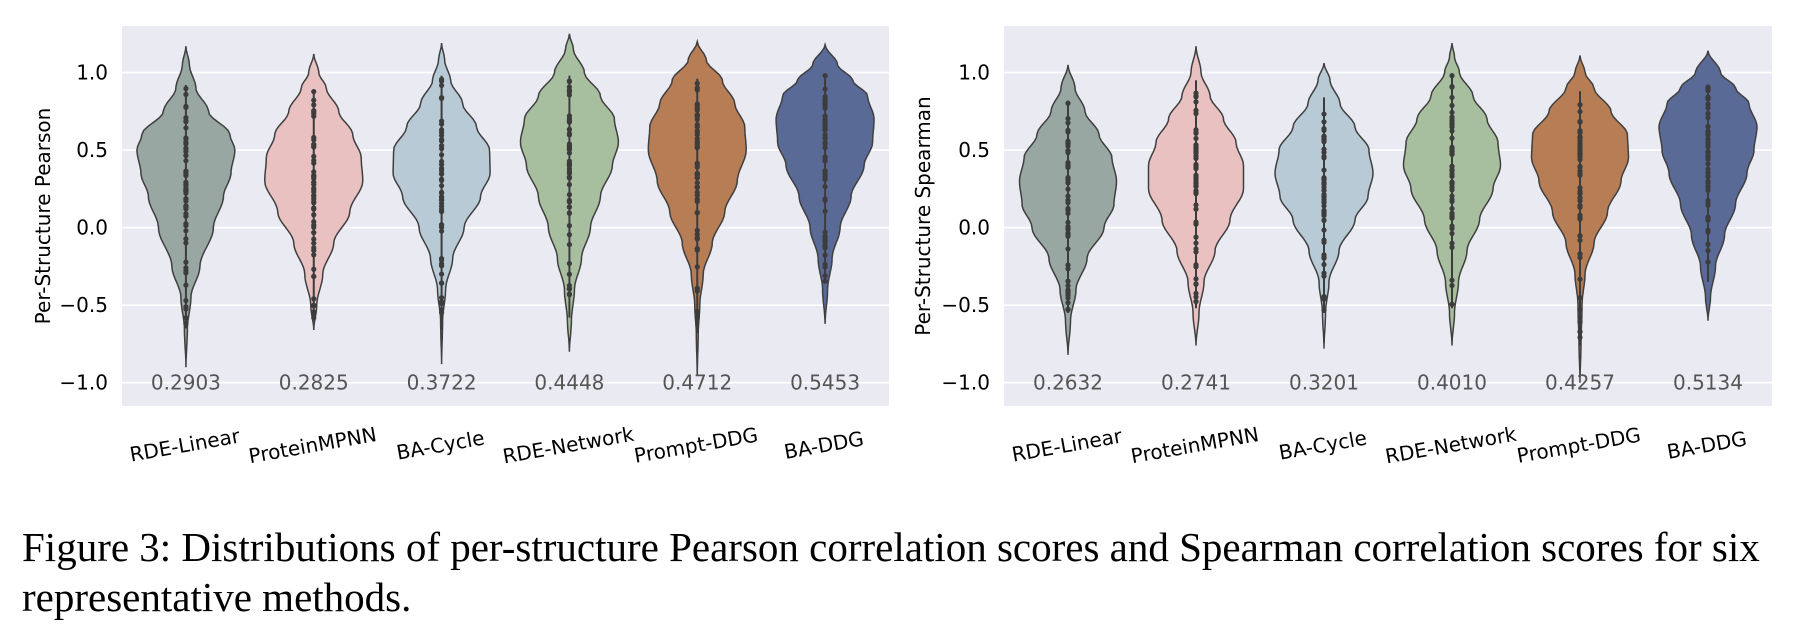 The image size is (1799, 639). What do you see at coordinates (442, 383) in the screenshot?
I see `mean-score-label: 0.3722` at bounding box center [442, 383].